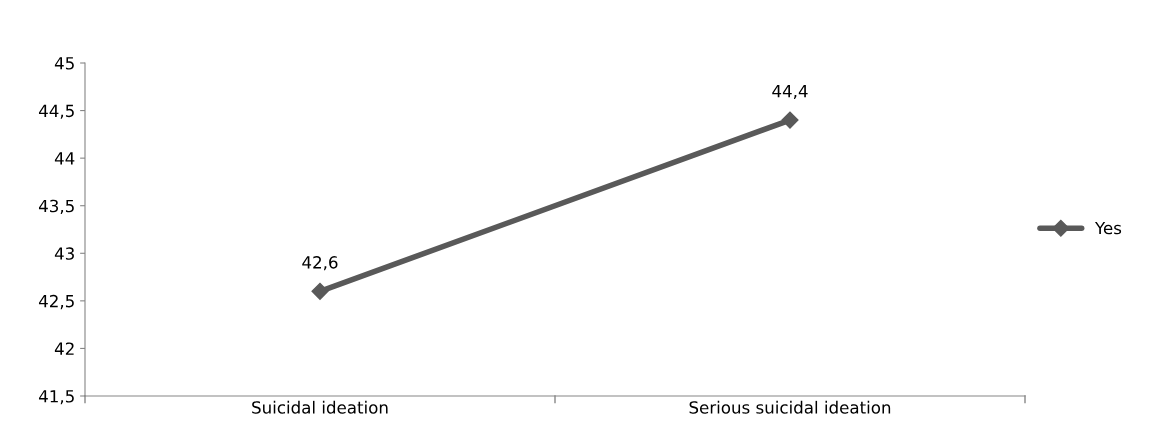  What do you see at coordinates (56, 206) in the screenshot?
I see `y-tick-label: 43,5` at bounding box center [56, 206].